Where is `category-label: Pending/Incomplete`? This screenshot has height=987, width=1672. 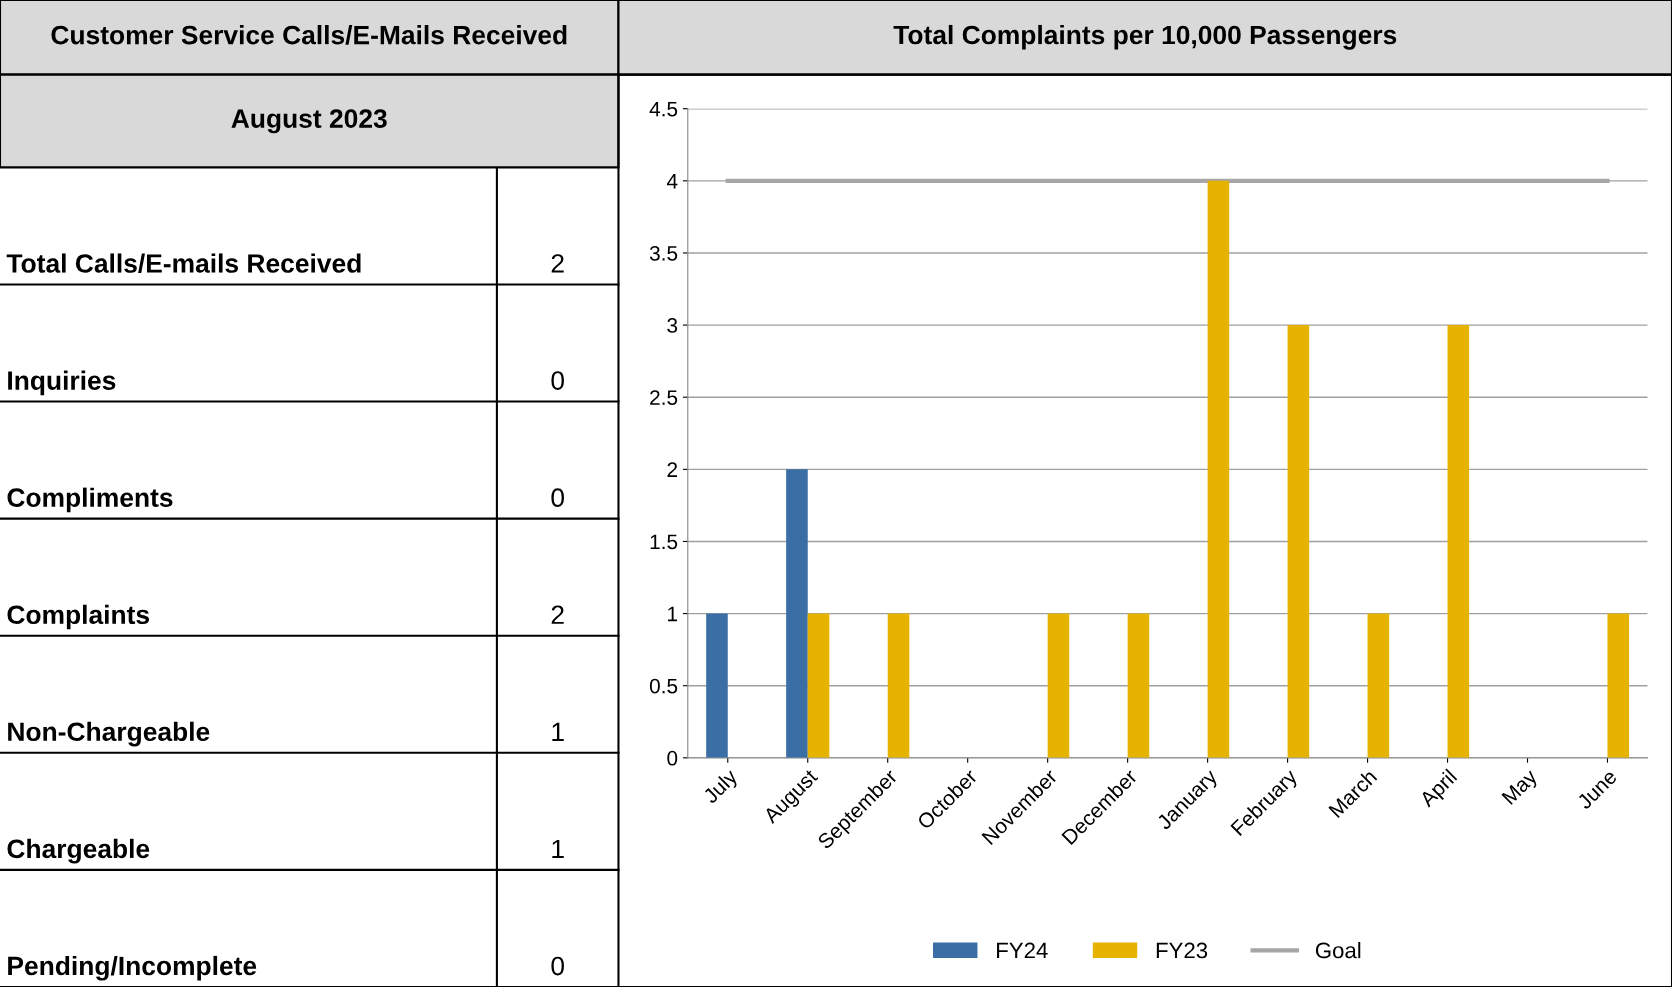
category-label: Pending/Incomplete is located at coordinates (132, 968).